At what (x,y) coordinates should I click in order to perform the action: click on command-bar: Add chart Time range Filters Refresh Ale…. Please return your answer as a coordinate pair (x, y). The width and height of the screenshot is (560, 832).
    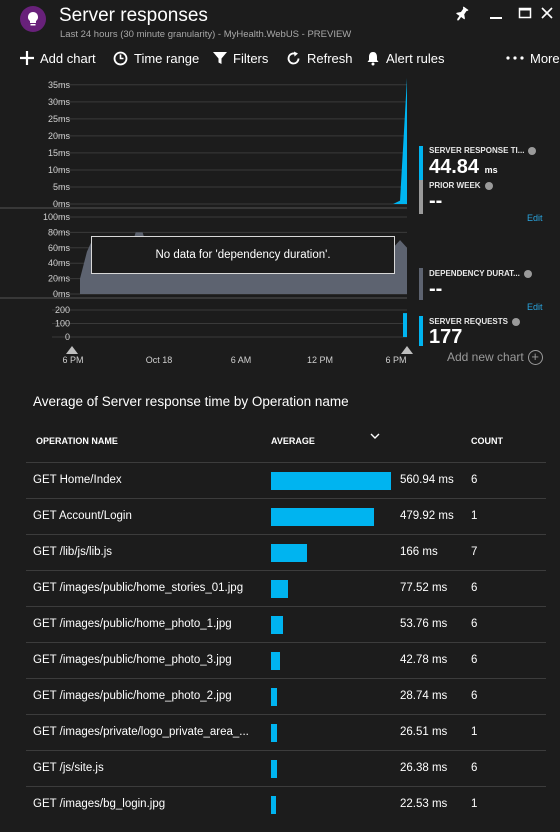
    Looking at the image, I should click on (280, 57).